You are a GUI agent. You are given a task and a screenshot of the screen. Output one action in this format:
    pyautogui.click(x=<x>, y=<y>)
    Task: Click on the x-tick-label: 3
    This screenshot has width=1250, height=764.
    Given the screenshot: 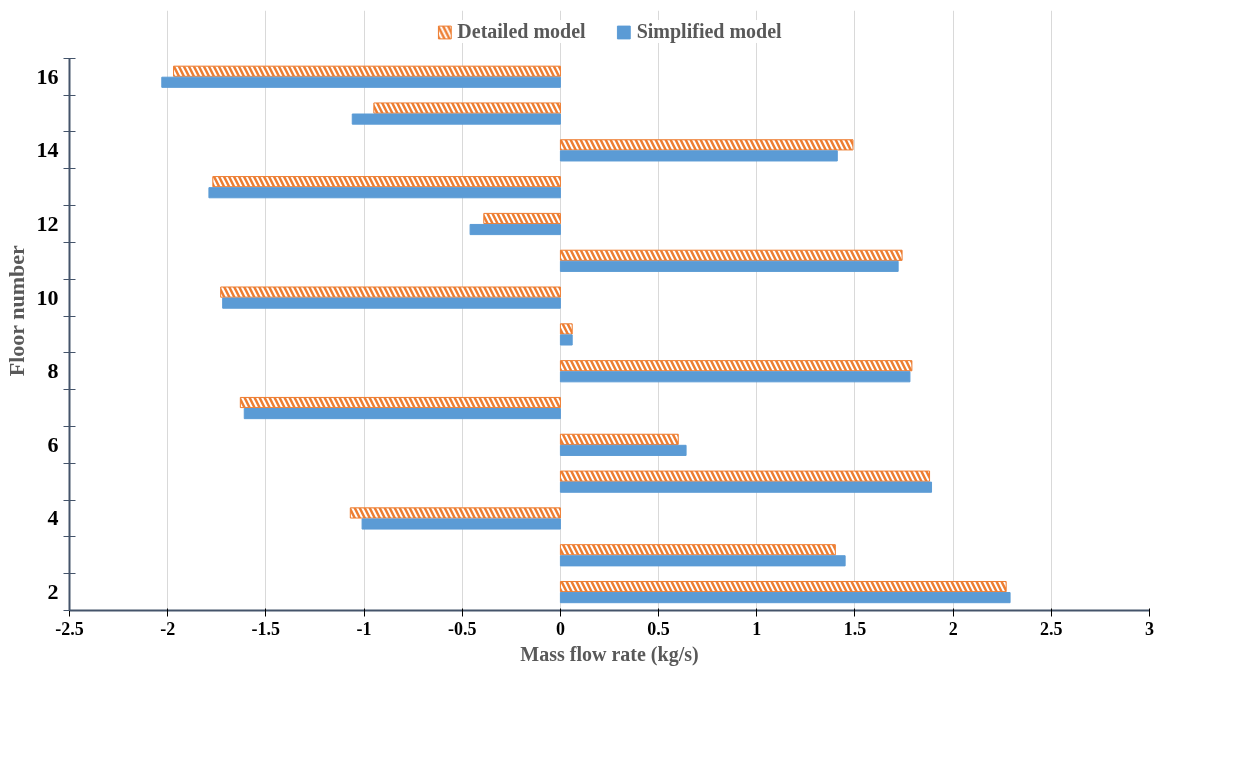 What is the action you would take?
    pyautogui.click(x=1149, y=628)
    